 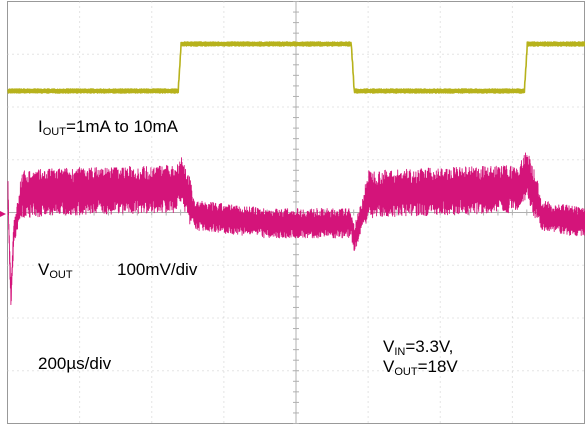 I want to click on vout-channel-label: VOUT, so click(x=55, y=270).